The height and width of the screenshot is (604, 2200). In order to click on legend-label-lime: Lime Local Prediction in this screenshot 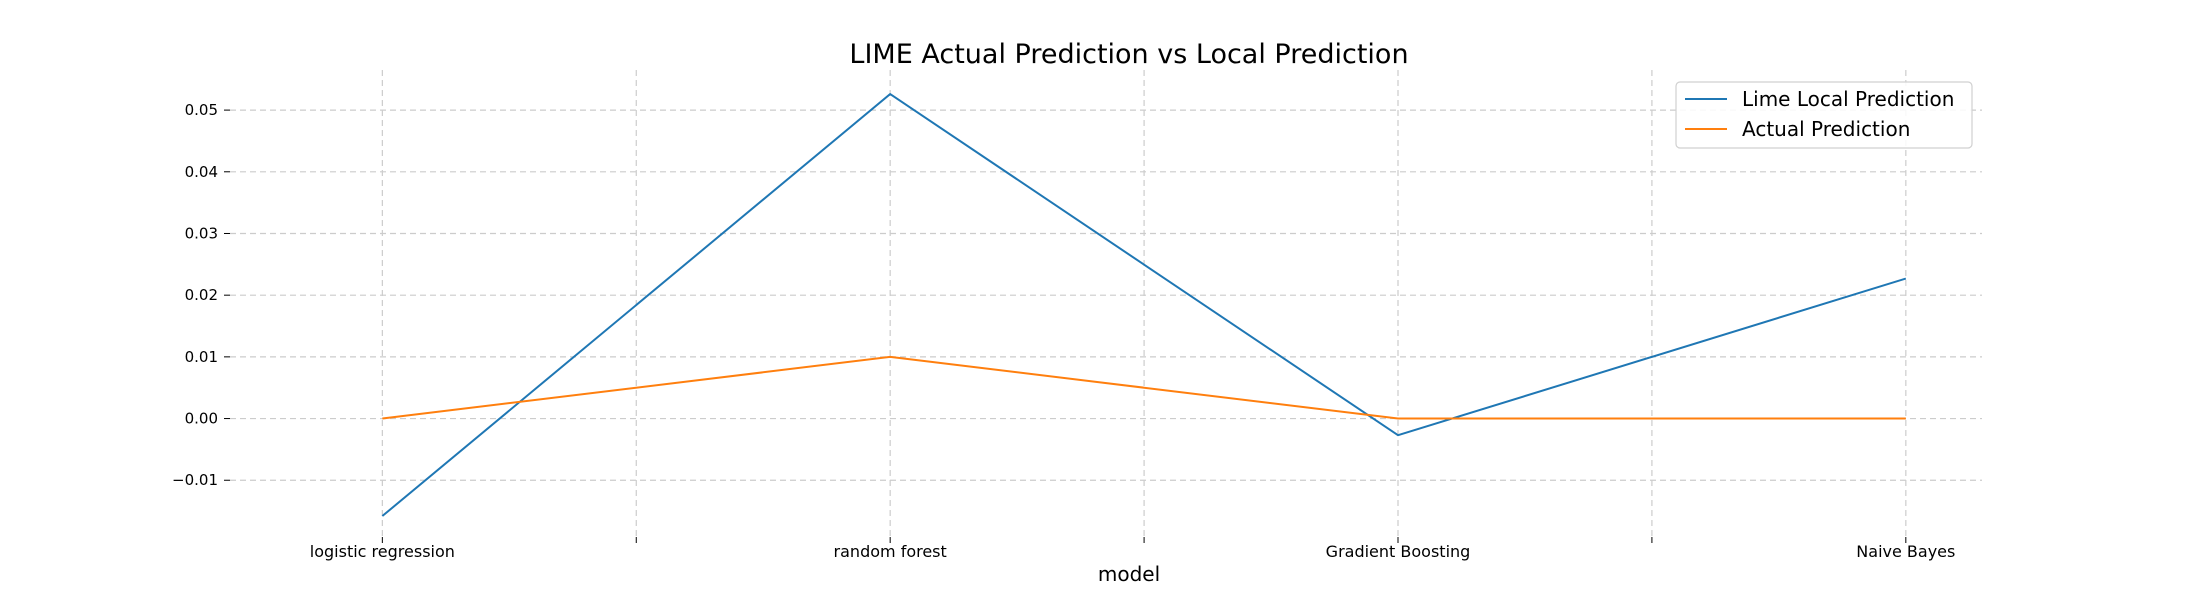, I will do `click(1848, 99)`.